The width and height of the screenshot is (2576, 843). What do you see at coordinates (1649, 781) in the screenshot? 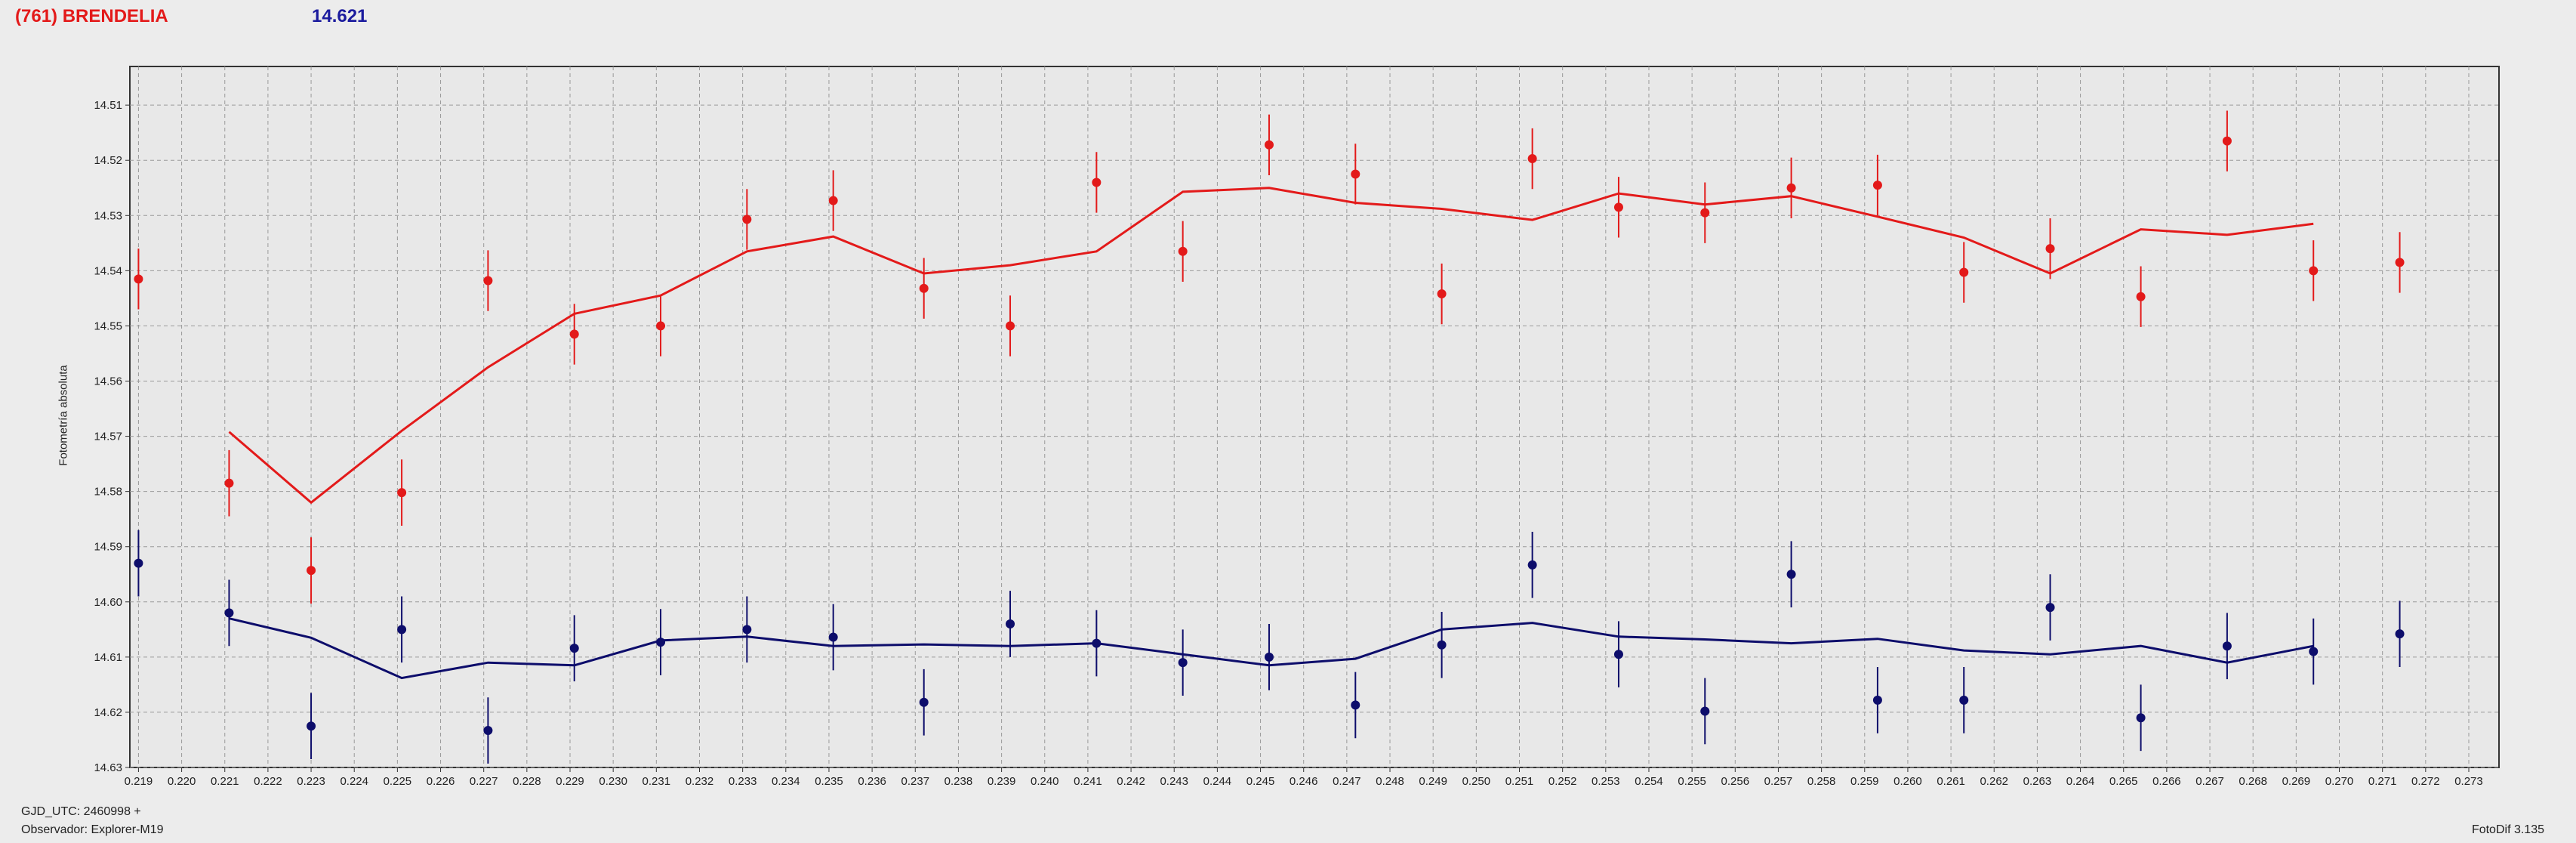
I see `x-tick-label: 0.254` at bounding box center [1649, 781].